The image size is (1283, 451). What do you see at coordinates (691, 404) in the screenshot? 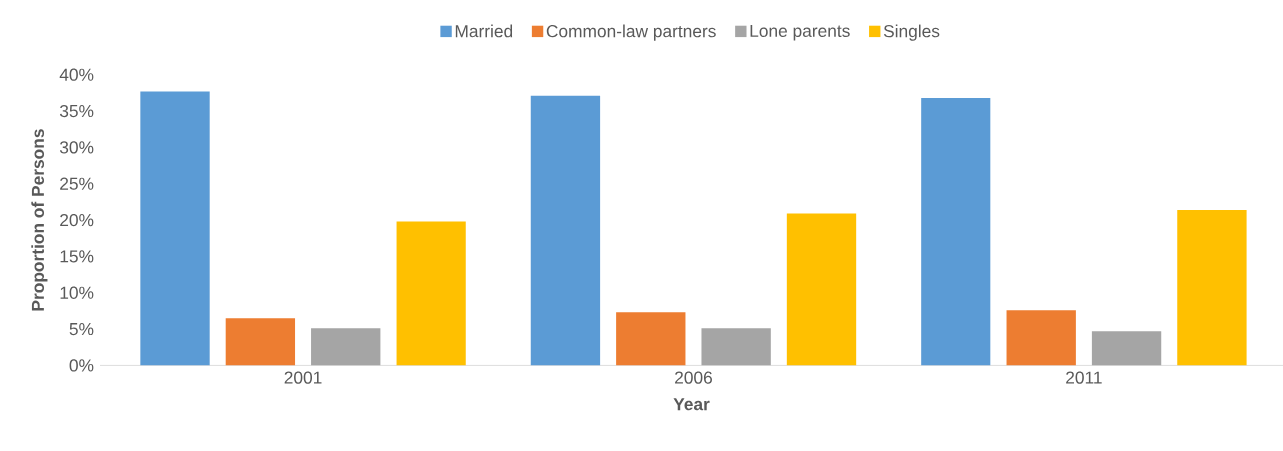
I see `x-axis-title: Year` at bounding box center [691, 404].